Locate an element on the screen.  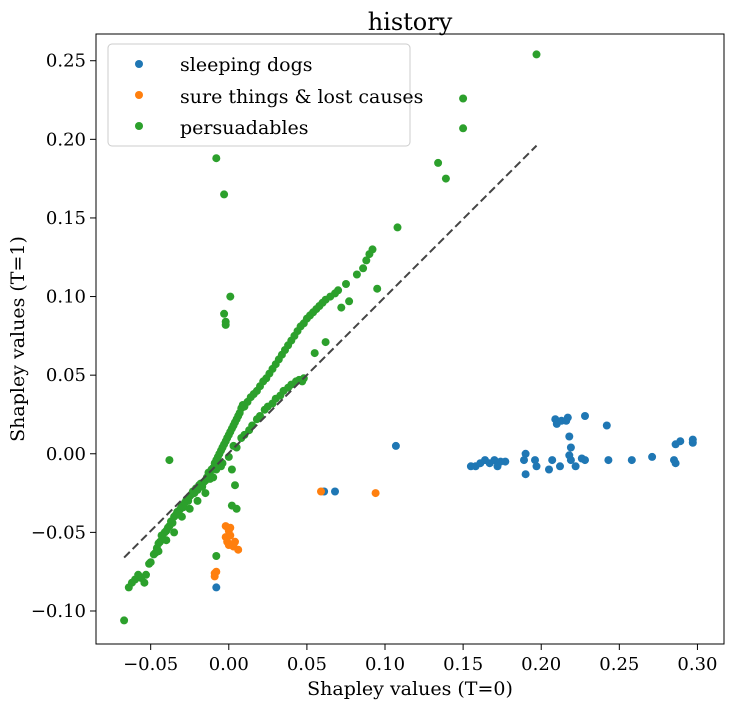
x-tick-label: 0.15 is located at coordinates (463, 664).